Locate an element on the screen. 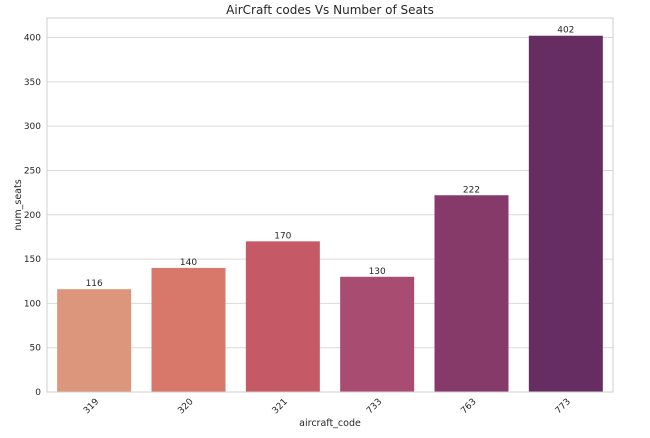 This screenshot has height=438, width=650. data-label: 402 is located at coordinates (565, 31).